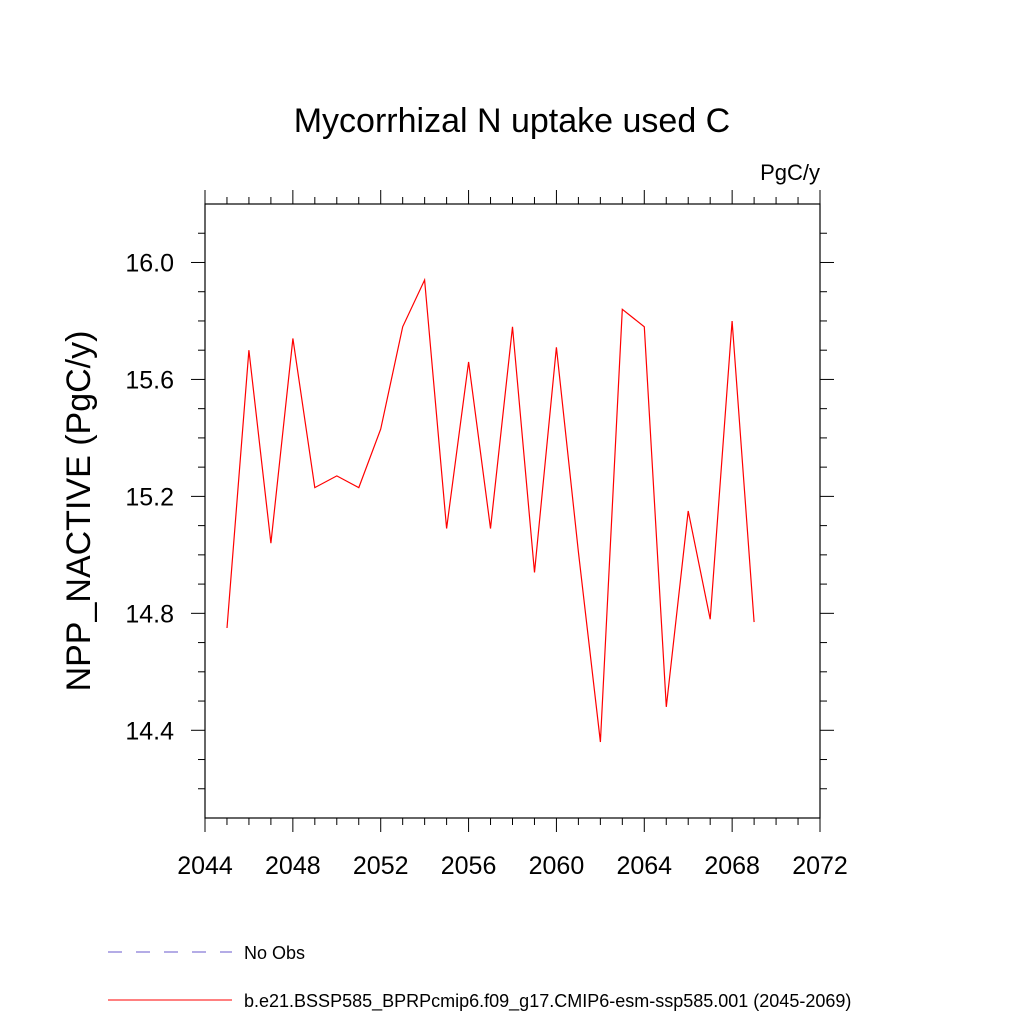 This screenshot has height=1024, width=1024. Describe the element at coordinates (293, 866) in the screenshot. I see `x-tick-label: 2048` at that location.